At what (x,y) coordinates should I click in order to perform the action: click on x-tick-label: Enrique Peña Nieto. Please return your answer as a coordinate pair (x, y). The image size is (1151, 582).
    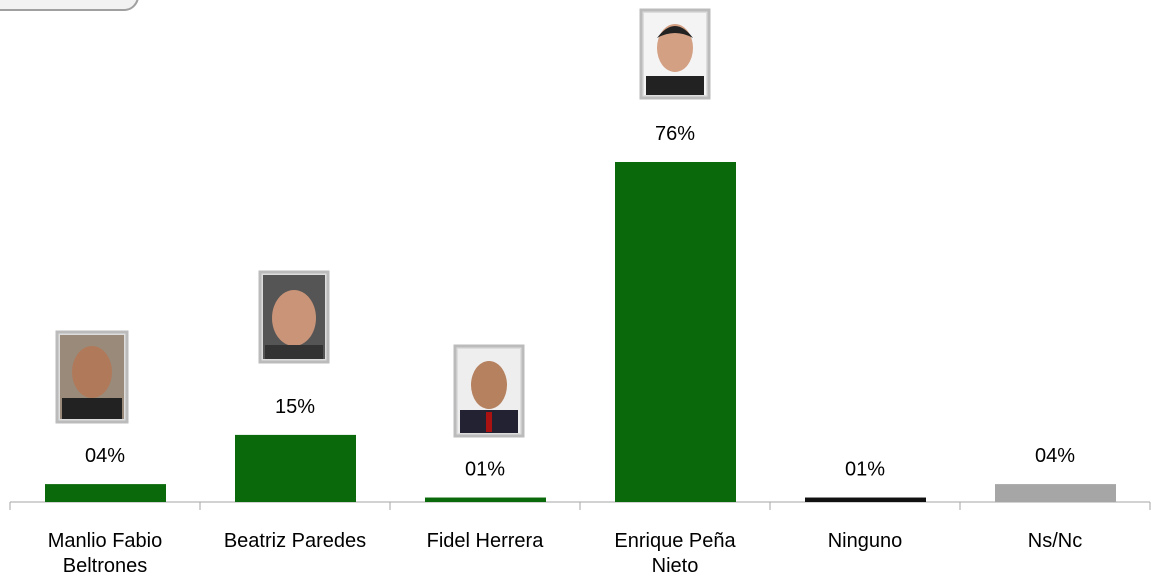
    Looking at the image, I should click on (675, 553).